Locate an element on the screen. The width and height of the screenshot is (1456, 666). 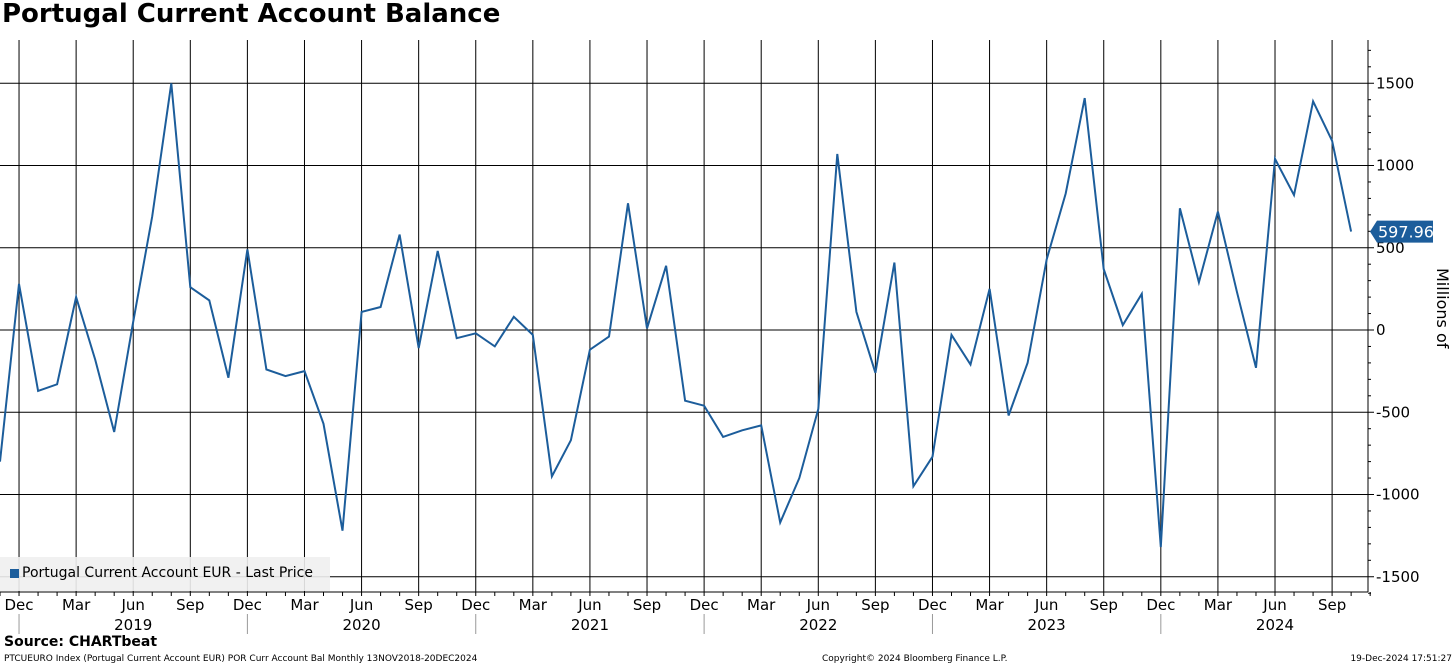
y-tick-label: 1000 is located at coordinates (1395, 166).